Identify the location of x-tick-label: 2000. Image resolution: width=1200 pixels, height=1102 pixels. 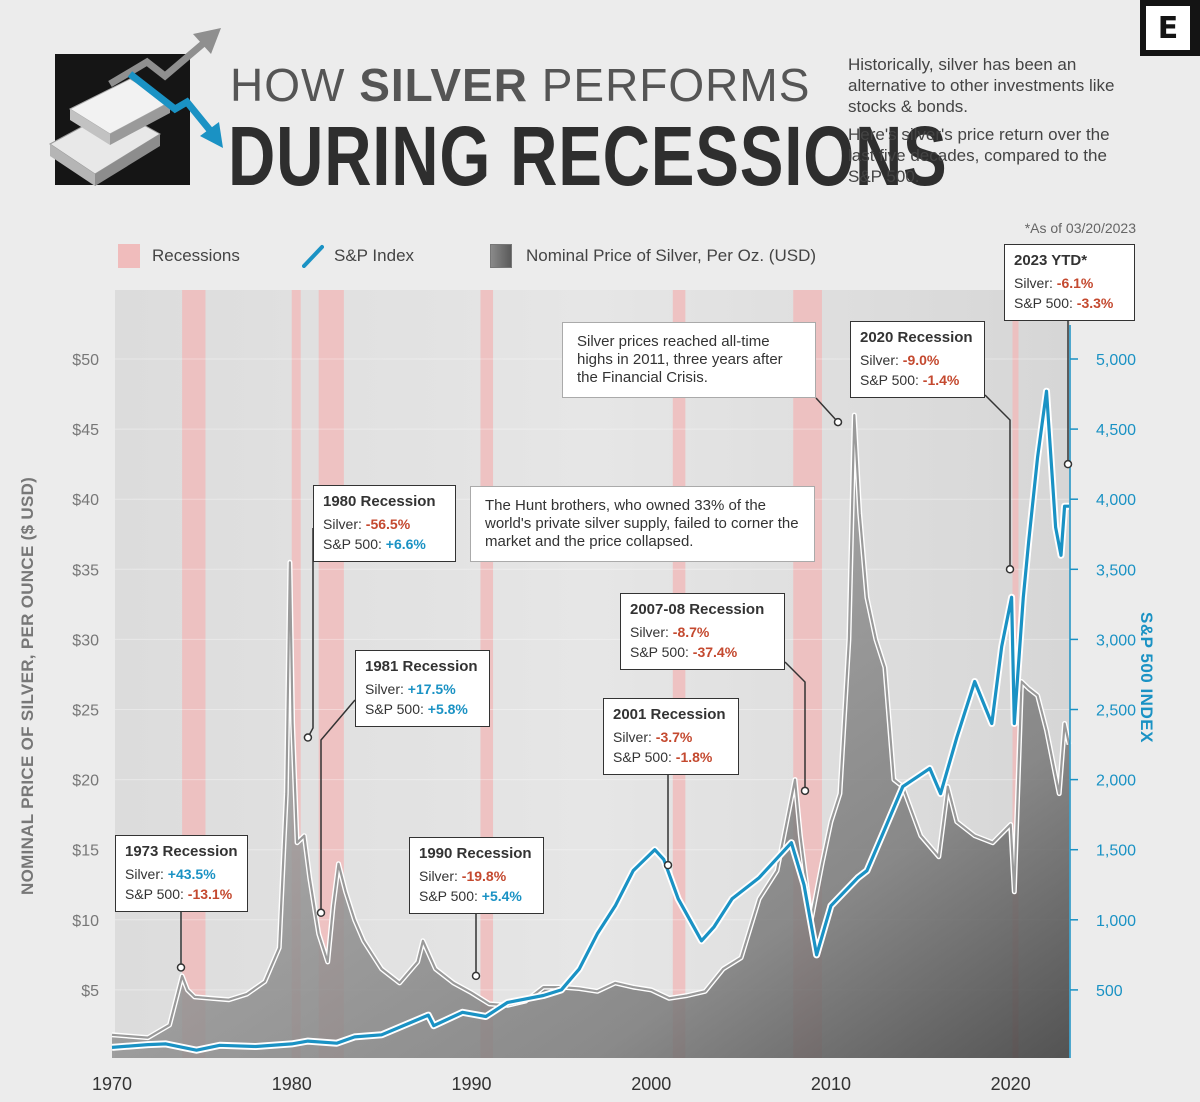
(651, 1084).